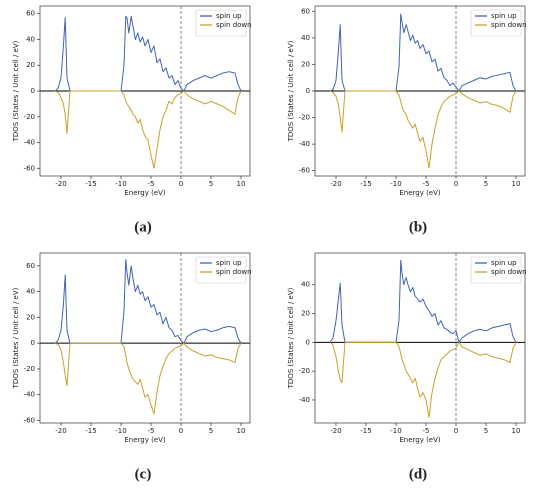 The image size is (550, 493). I want to click on caption: (b), so click(418, 227).